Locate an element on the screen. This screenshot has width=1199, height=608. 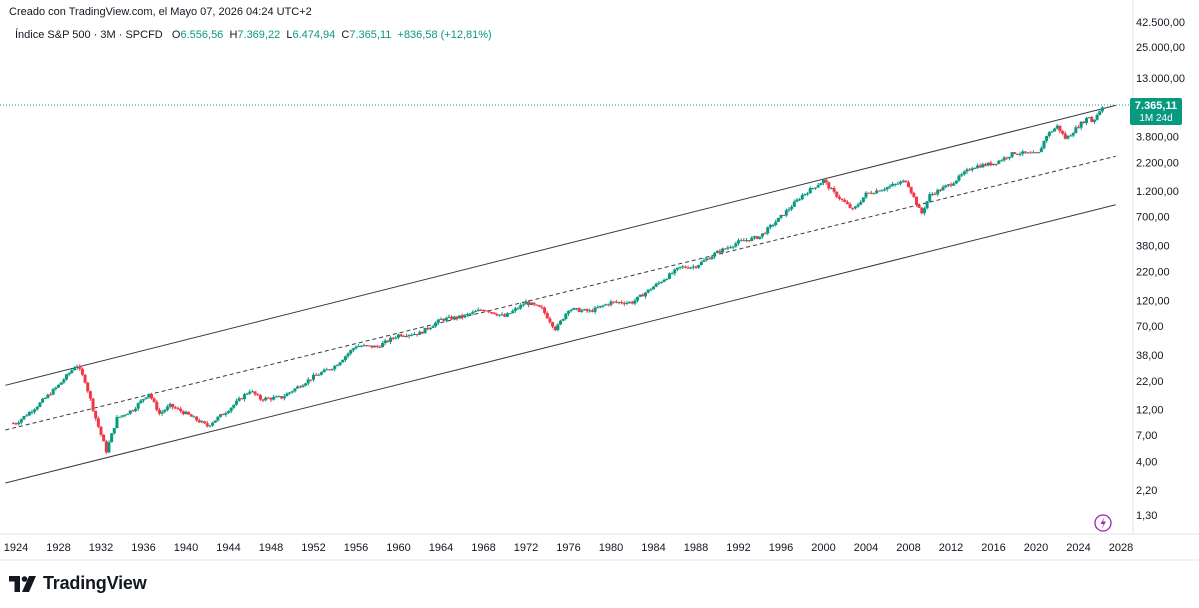
tradingview-logo: TradingView is located at coordinates (78, 583).